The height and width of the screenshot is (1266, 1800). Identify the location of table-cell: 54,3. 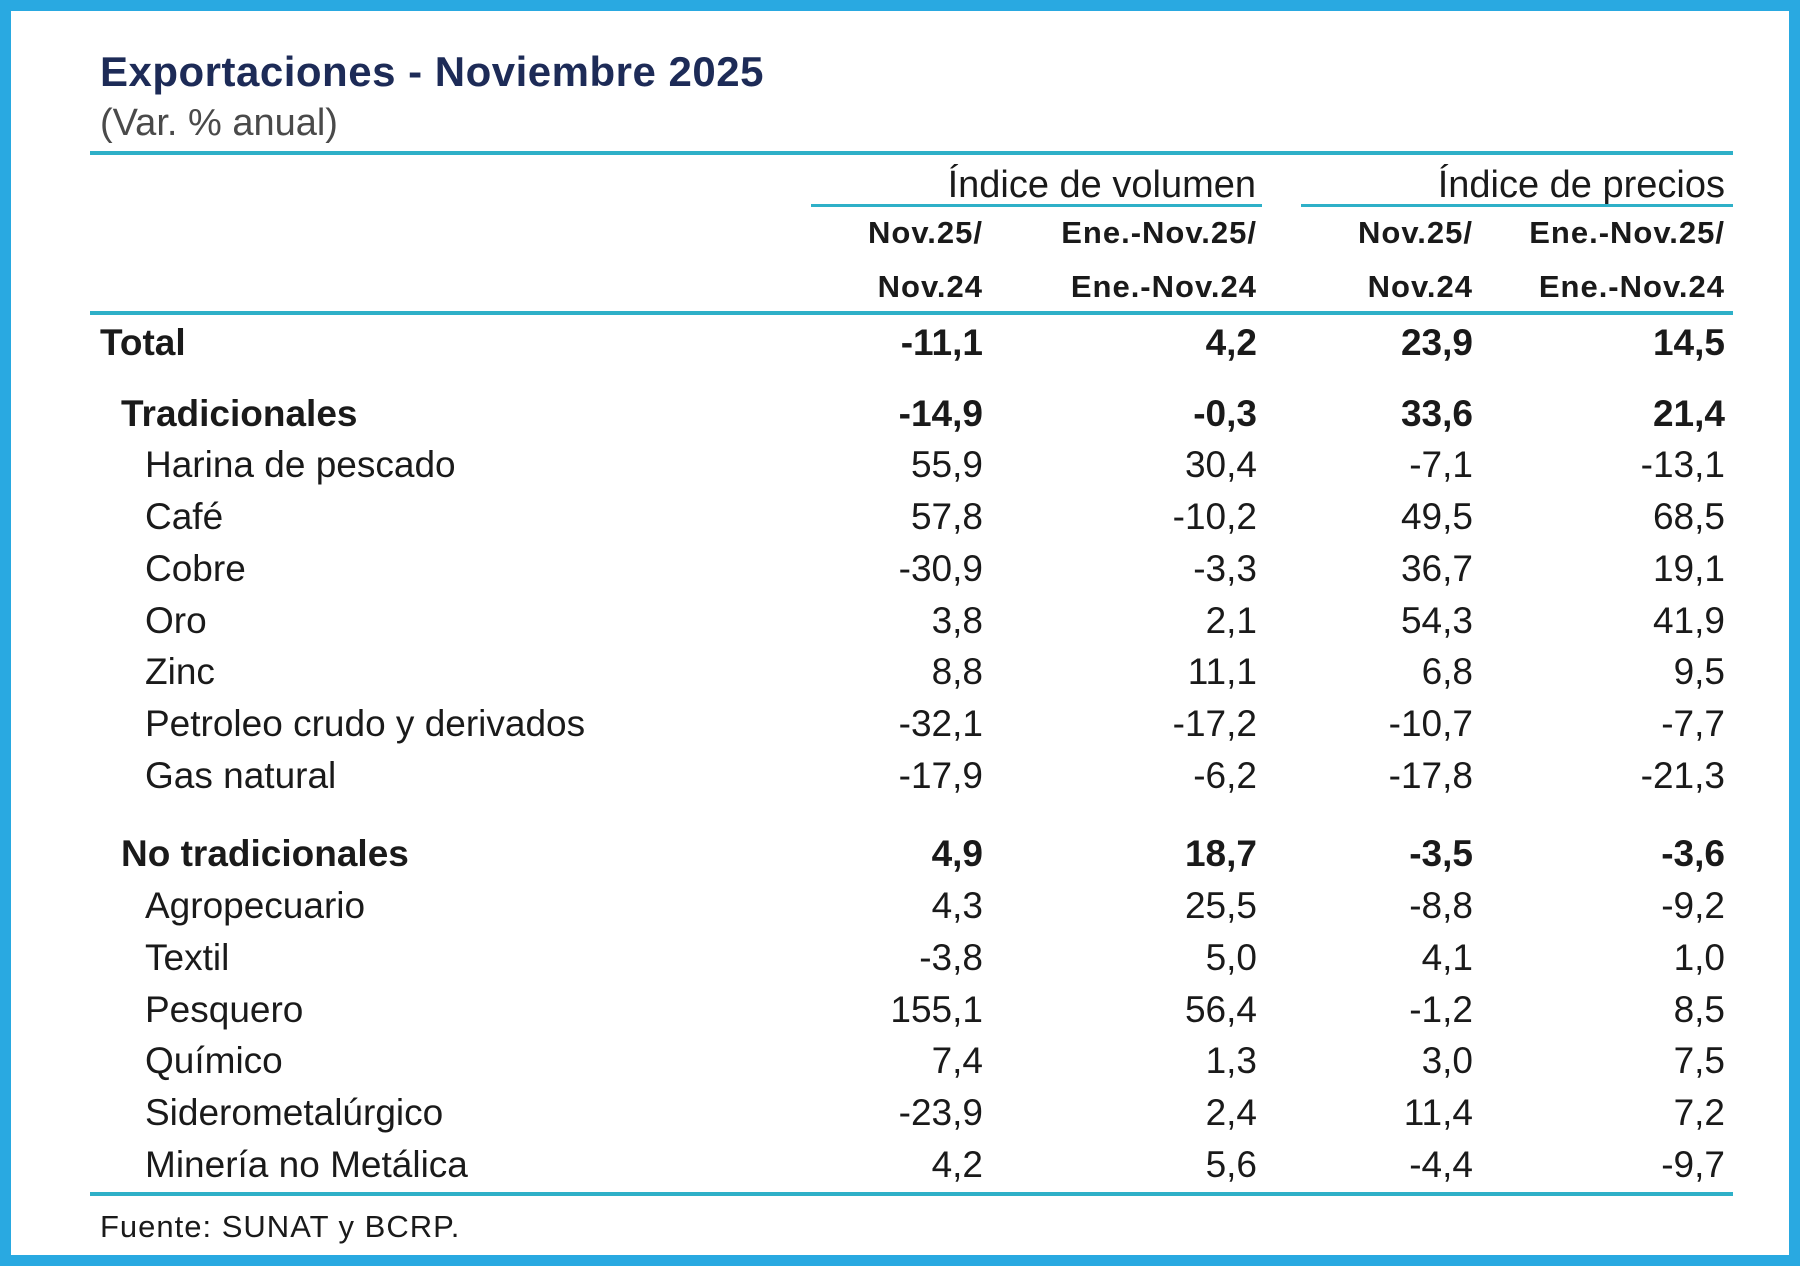
(1436, 620).